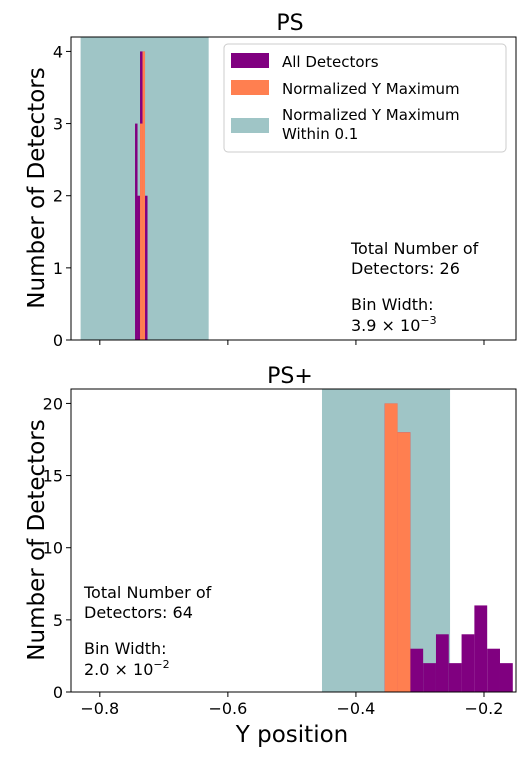  Describe the element at coordinates (147, 592) in the screenshot. I see `psplus-total-line1: Total Number of` at that location.